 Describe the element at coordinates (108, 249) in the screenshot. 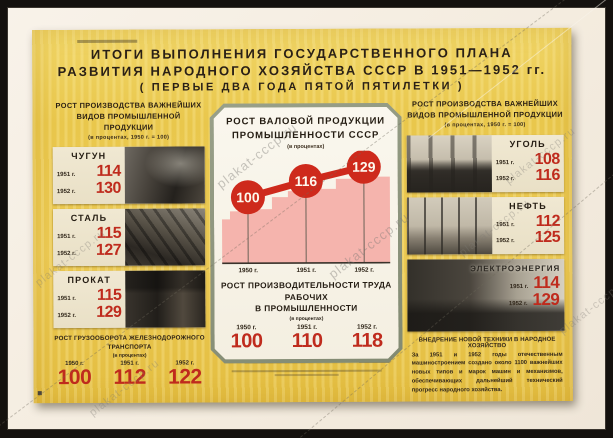

I see `stat-value: 127` at that location.